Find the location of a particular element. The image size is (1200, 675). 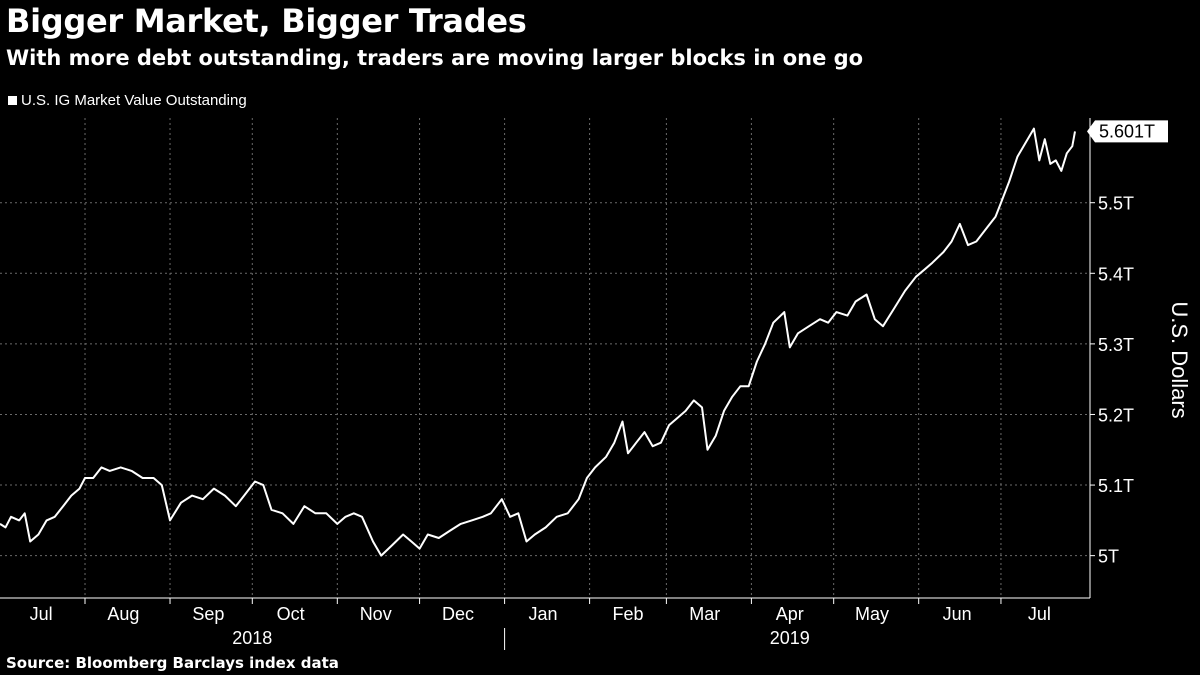

last-value-tag-box is located at coordinates (1127, 131).